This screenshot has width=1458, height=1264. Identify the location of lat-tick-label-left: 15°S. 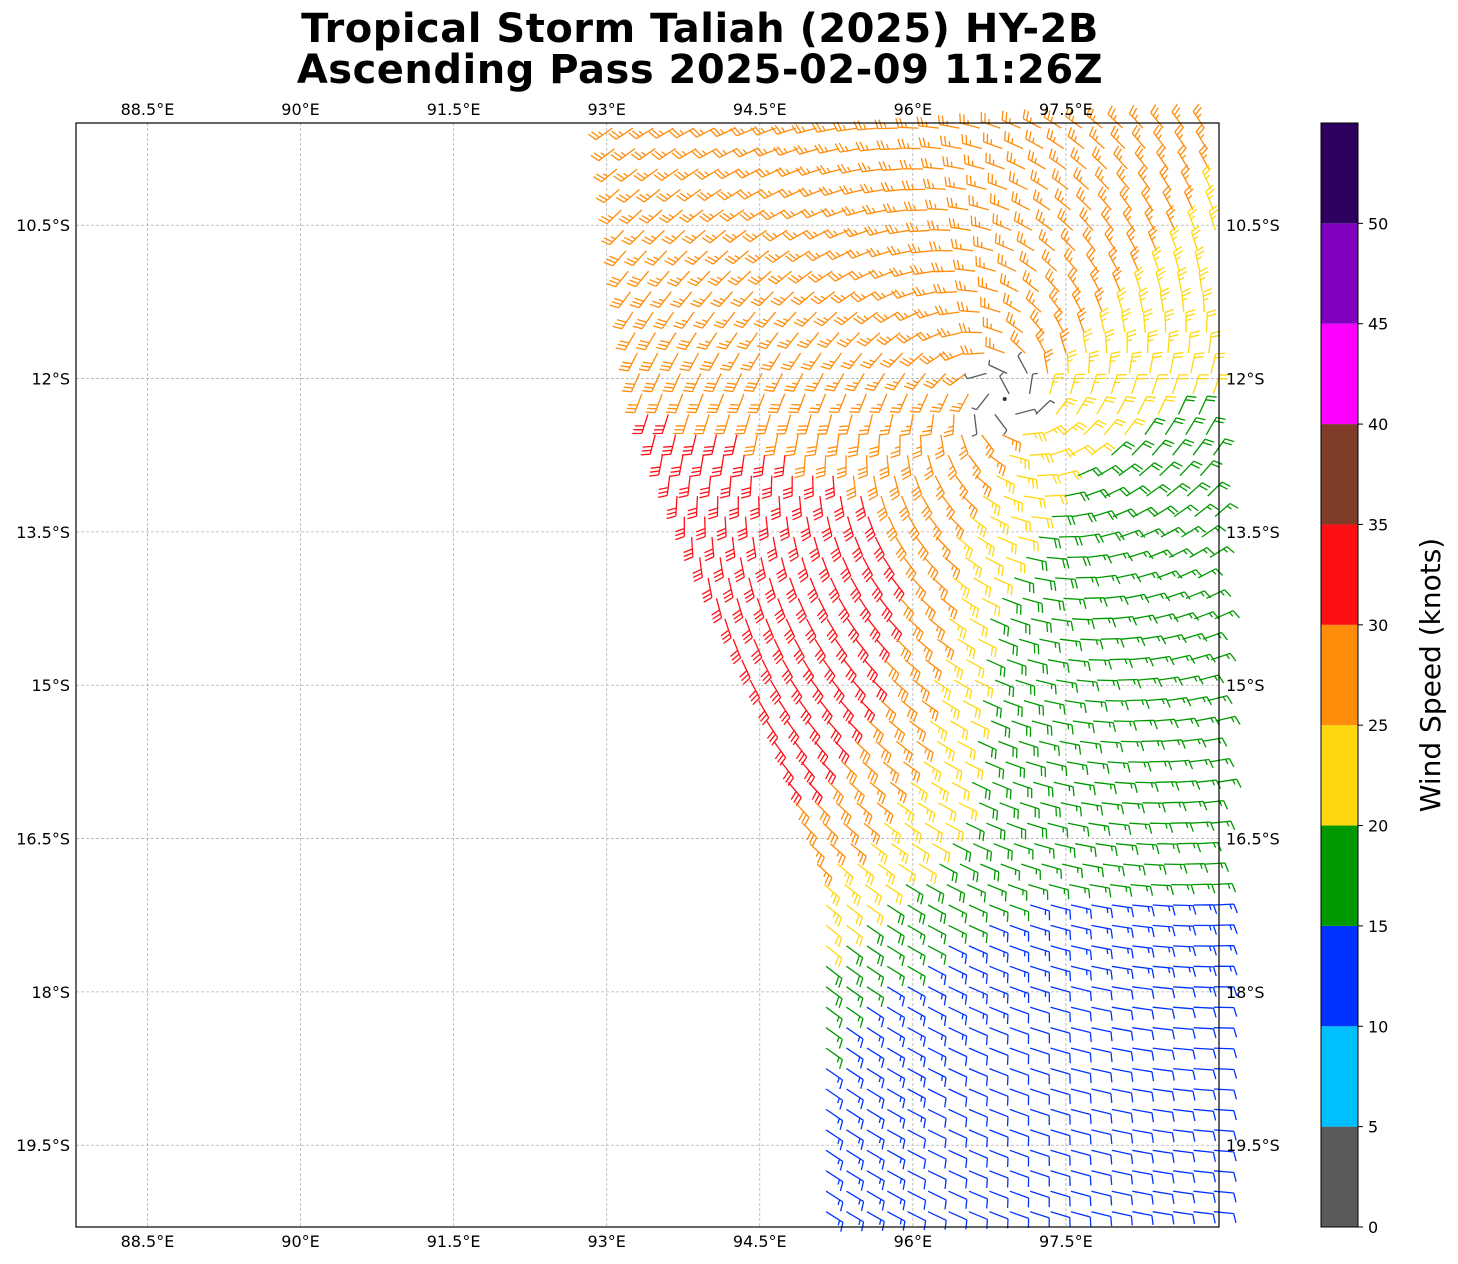
(50, 685).